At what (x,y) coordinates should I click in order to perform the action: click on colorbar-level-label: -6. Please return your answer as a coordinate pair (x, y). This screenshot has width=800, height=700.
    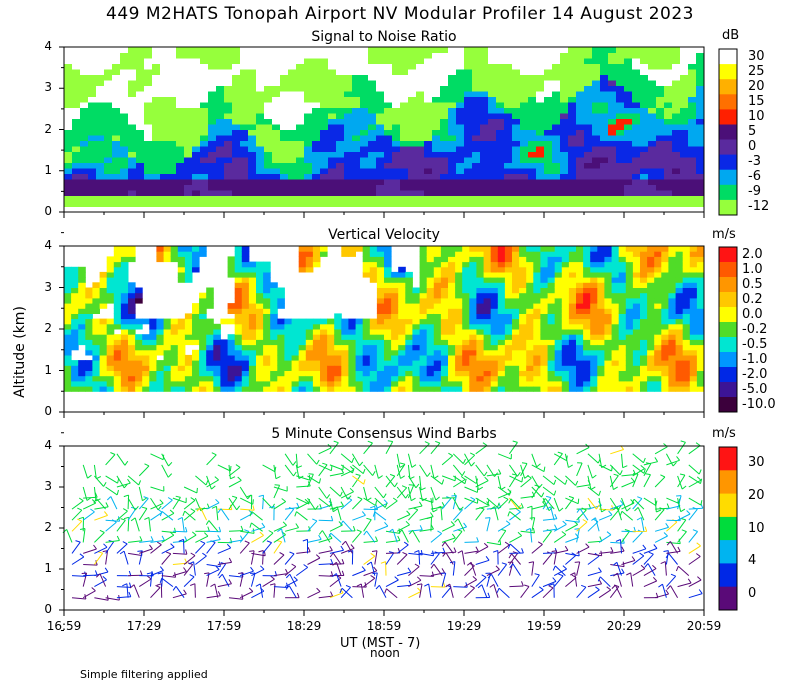
    Looking at the image, I should click on (754, 177).